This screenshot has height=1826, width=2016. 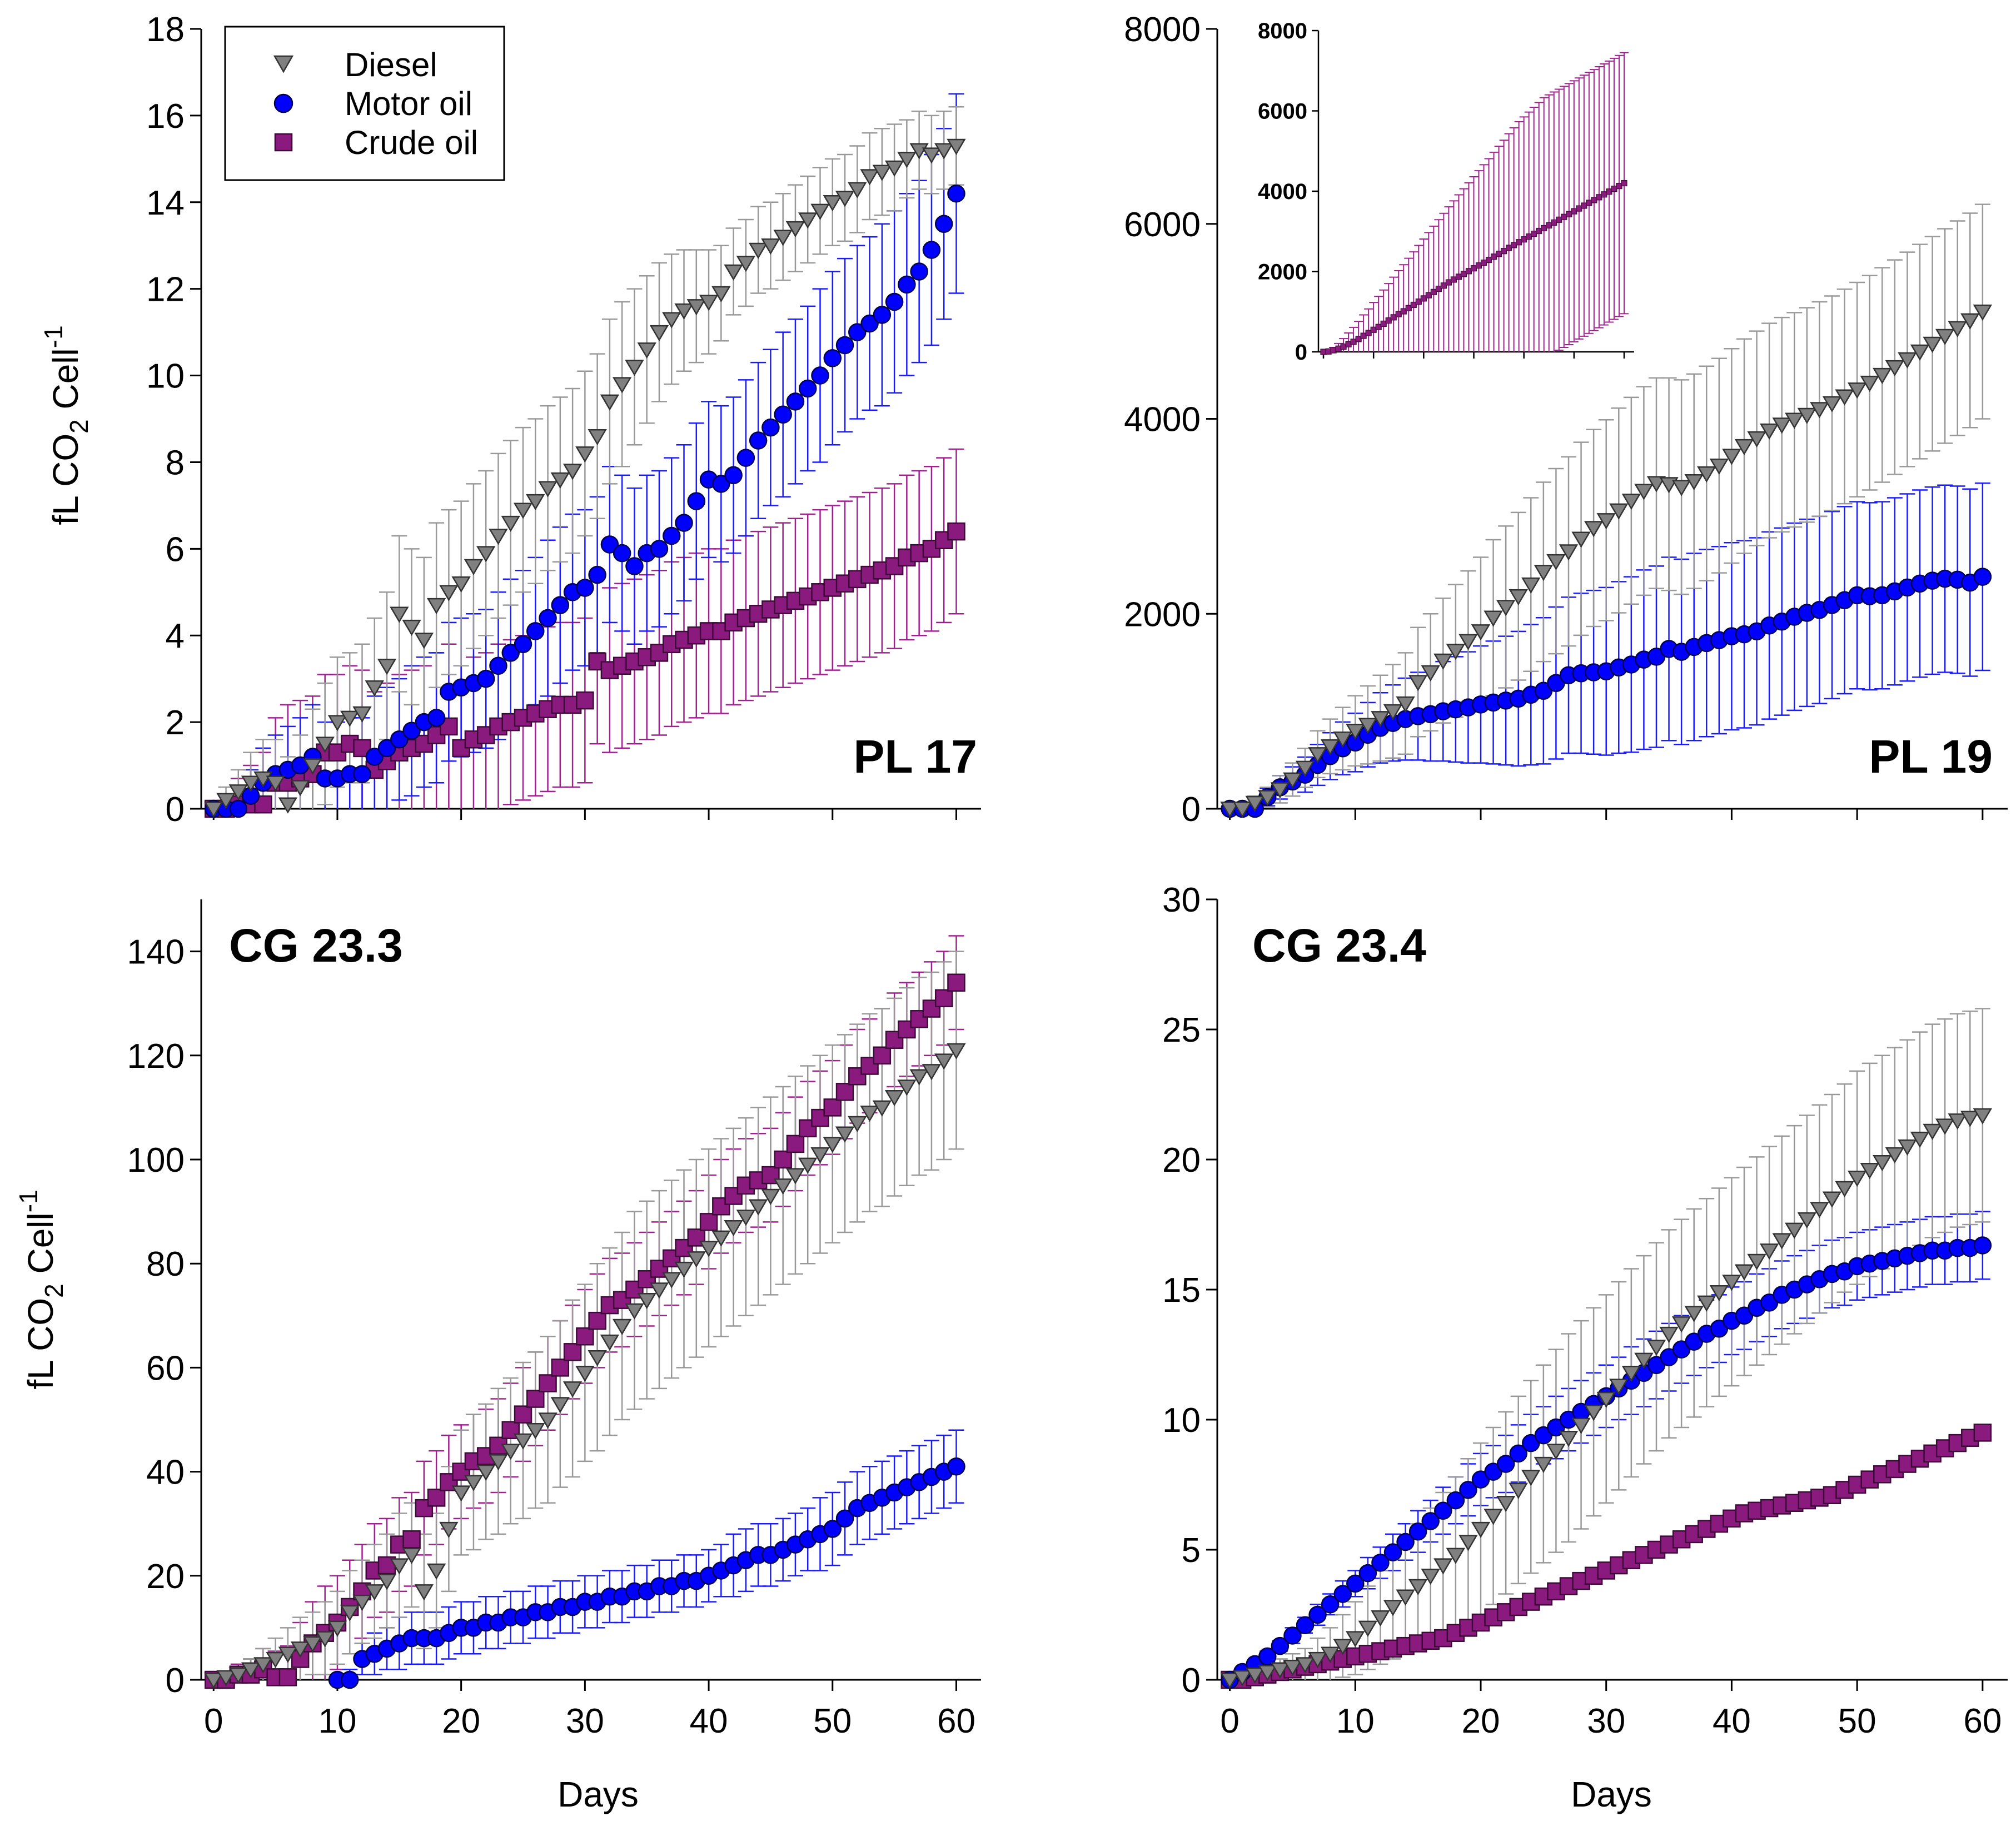 I want to click on legend: Diesel Motor oil Crude oil, so click(x=364, y=103).